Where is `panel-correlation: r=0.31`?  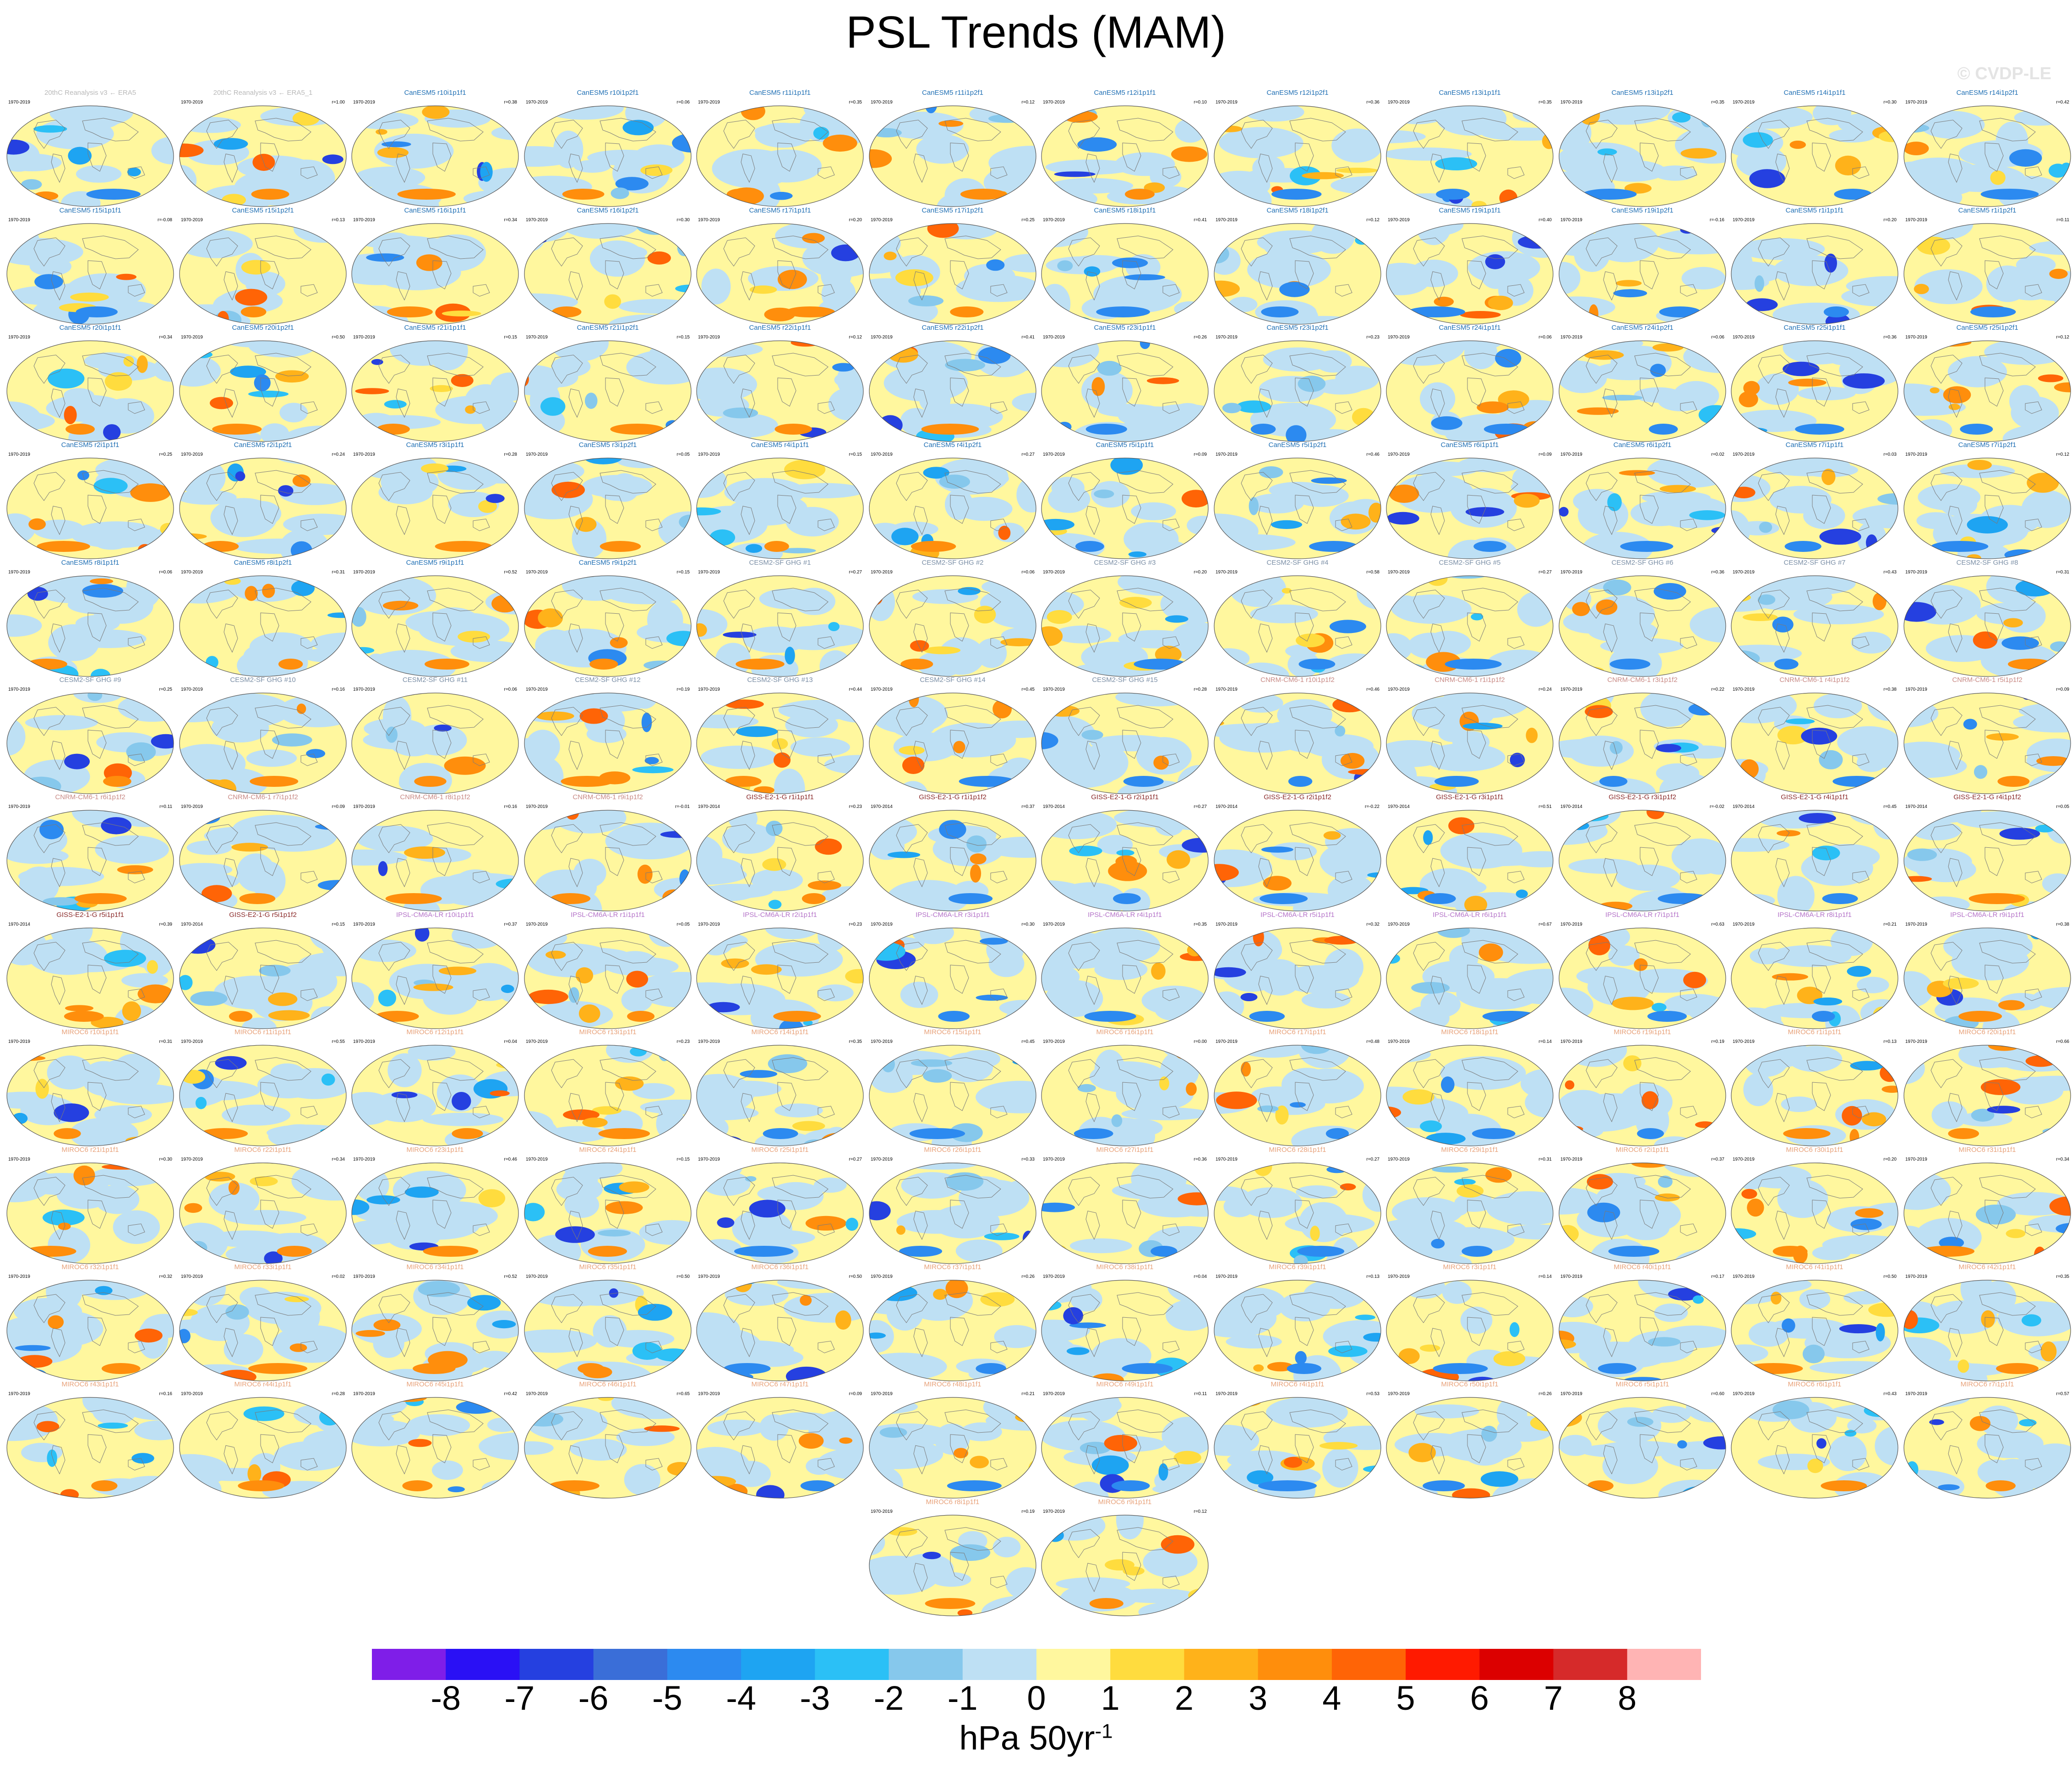
panel-correlation: r=0.31 is located at coordinates (1545, 1159).